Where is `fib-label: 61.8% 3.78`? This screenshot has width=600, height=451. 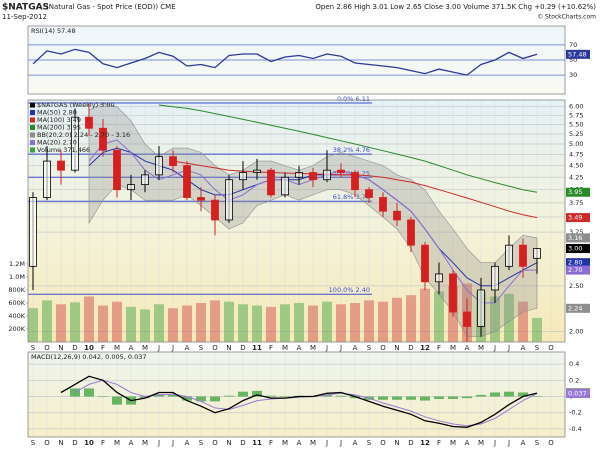 fib-label: 61.8% 3.78 is located at coordinates (351, 197).